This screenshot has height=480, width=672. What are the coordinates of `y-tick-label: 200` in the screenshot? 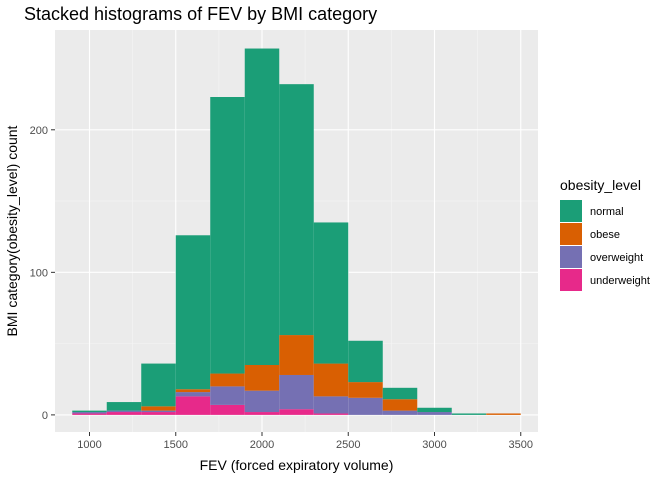 It's located at (39, 131).